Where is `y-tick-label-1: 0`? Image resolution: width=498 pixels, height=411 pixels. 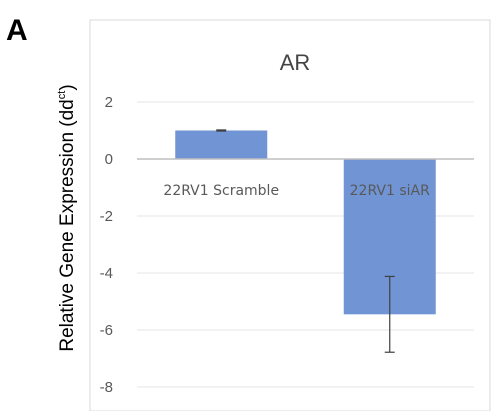
y-tick-label-1: 0 is located at coordinates (109, 159).